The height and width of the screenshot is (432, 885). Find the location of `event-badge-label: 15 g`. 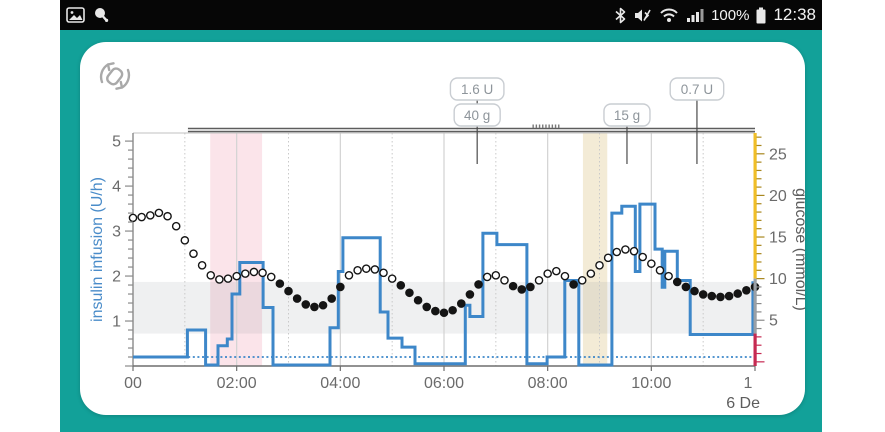

event-badge-label: 15 g is located at coordinates (627, 115).